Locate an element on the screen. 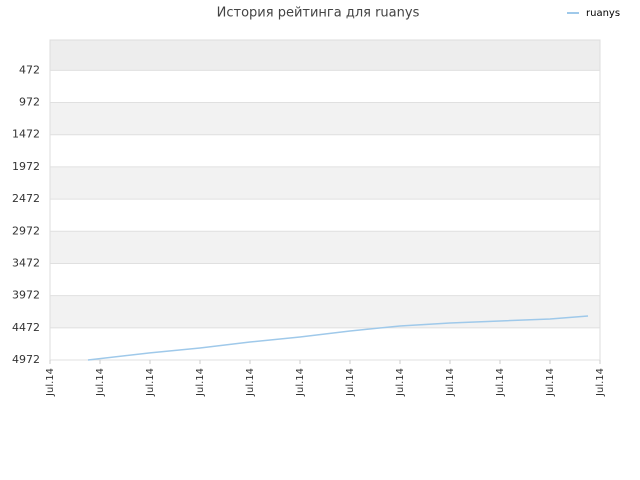 The height and width of the screenshot is (480, 640). y-tick-label: 2472 is located at coordinates (26, 198).